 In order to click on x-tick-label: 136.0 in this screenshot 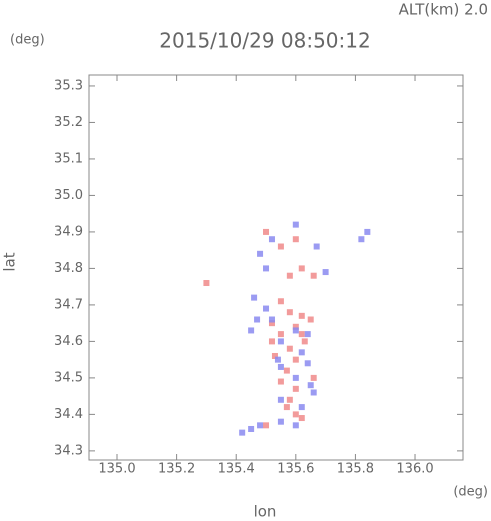, I will do `click(414, 469)`.